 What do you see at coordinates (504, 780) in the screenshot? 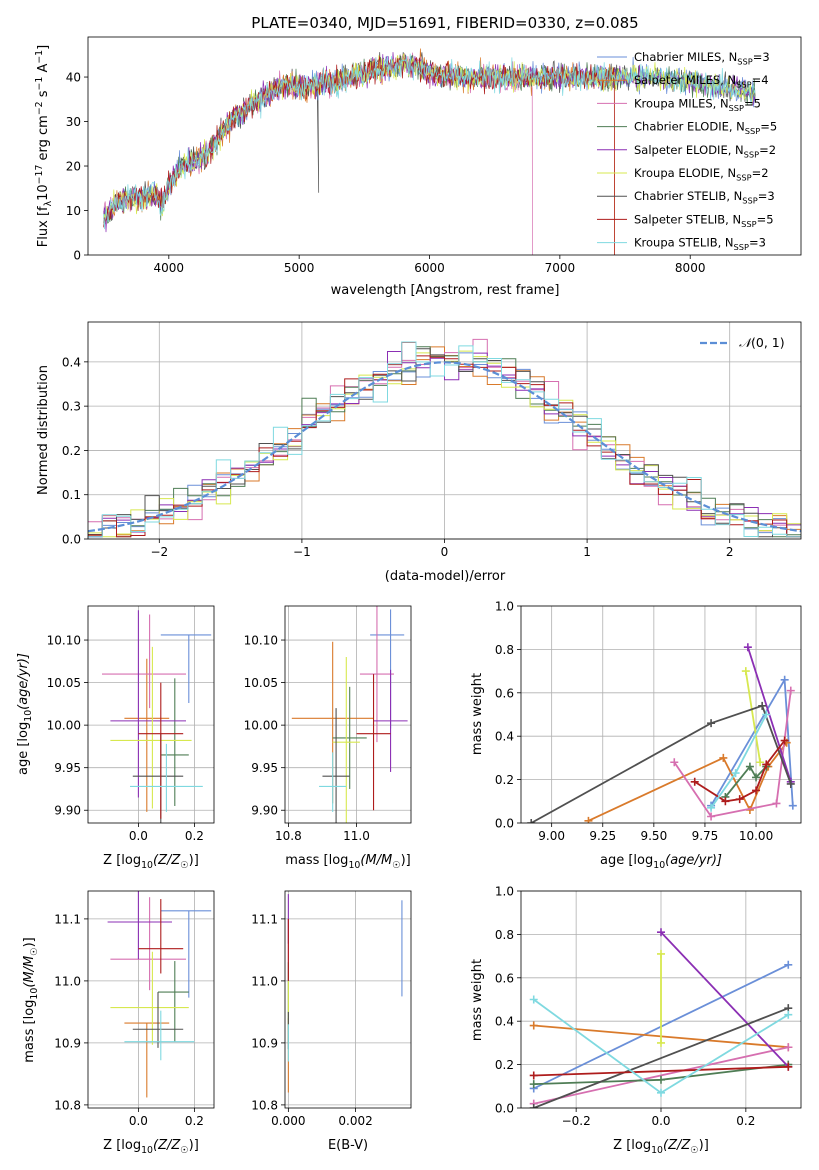
I see `tick-label-y: 0.2` at bounding box center [504, 780].